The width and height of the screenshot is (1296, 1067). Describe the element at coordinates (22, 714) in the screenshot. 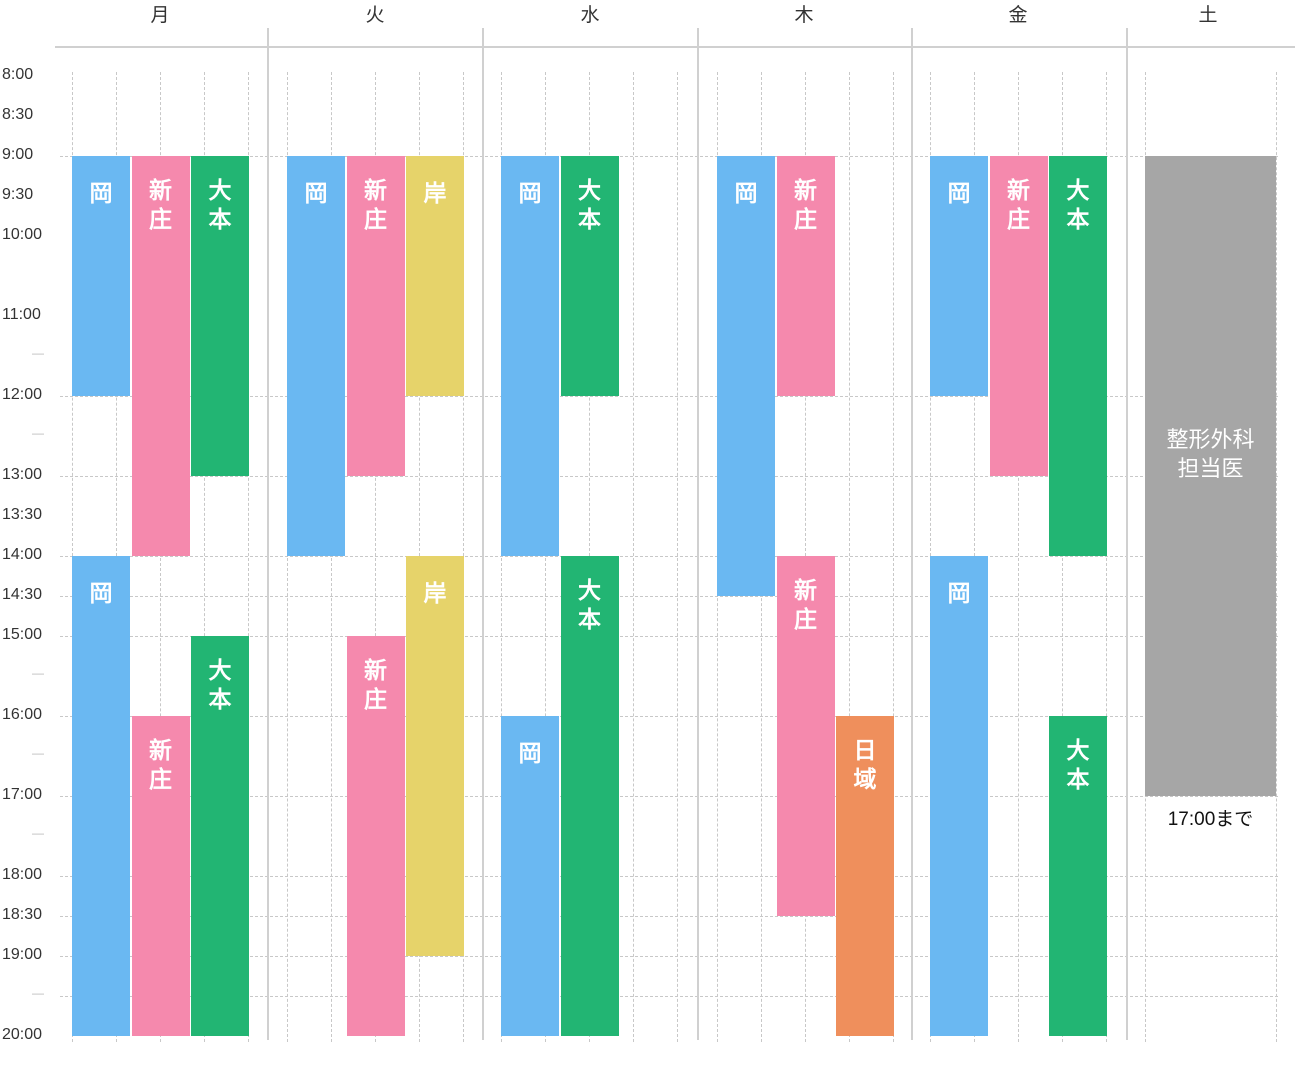

I see `time-label: 16:00` at that location.